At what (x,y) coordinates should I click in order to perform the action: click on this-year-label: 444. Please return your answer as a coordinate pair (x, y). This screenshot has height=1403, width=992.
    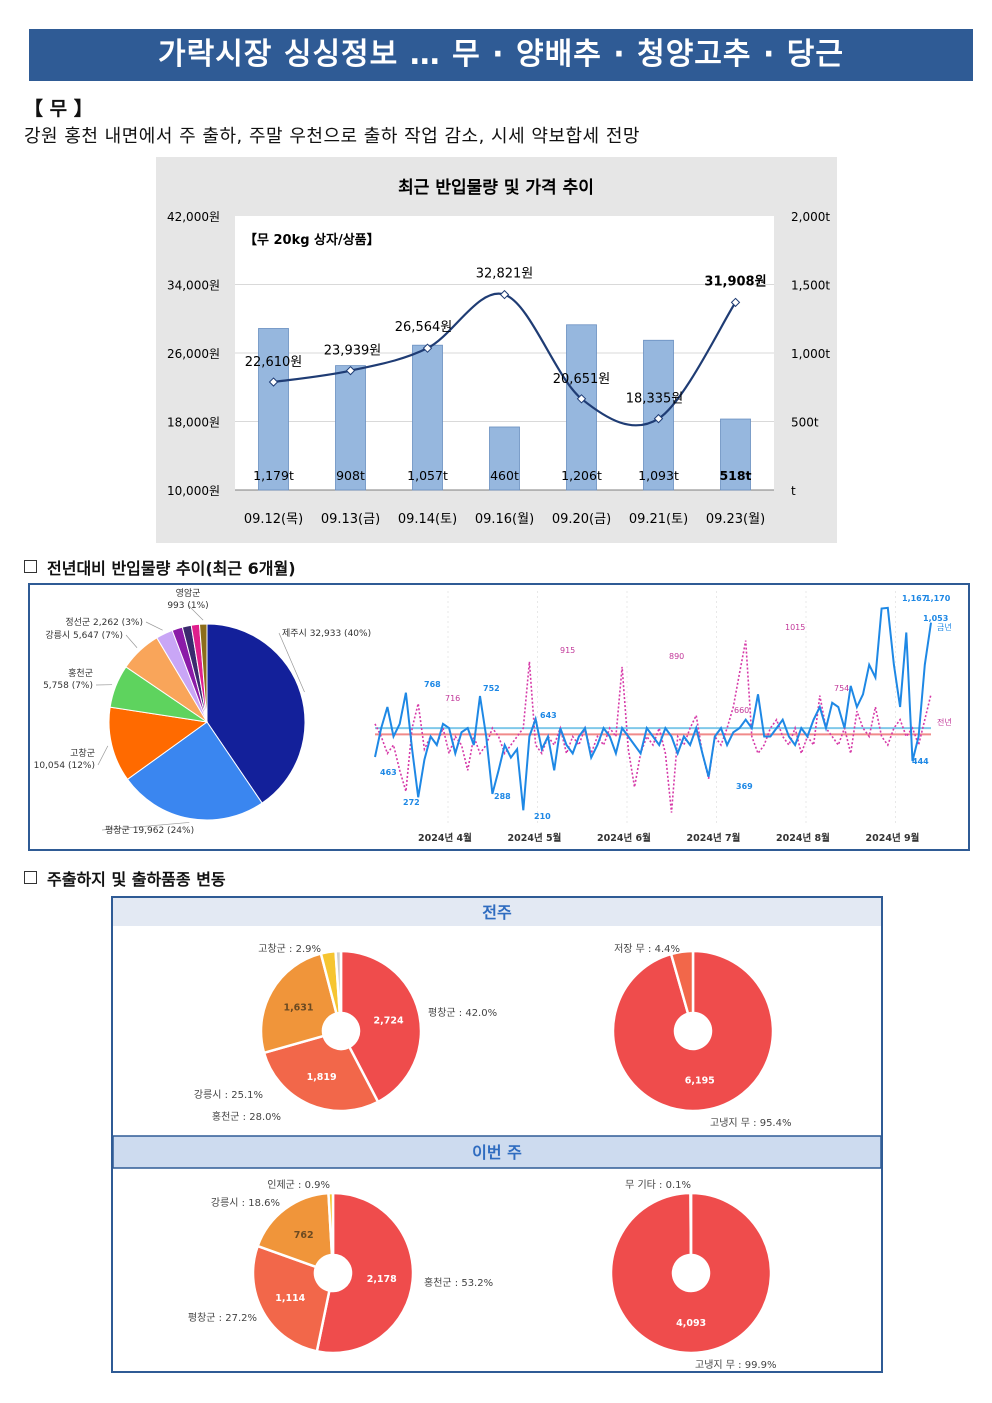
    Looking at the image, I should click on (920, 761).